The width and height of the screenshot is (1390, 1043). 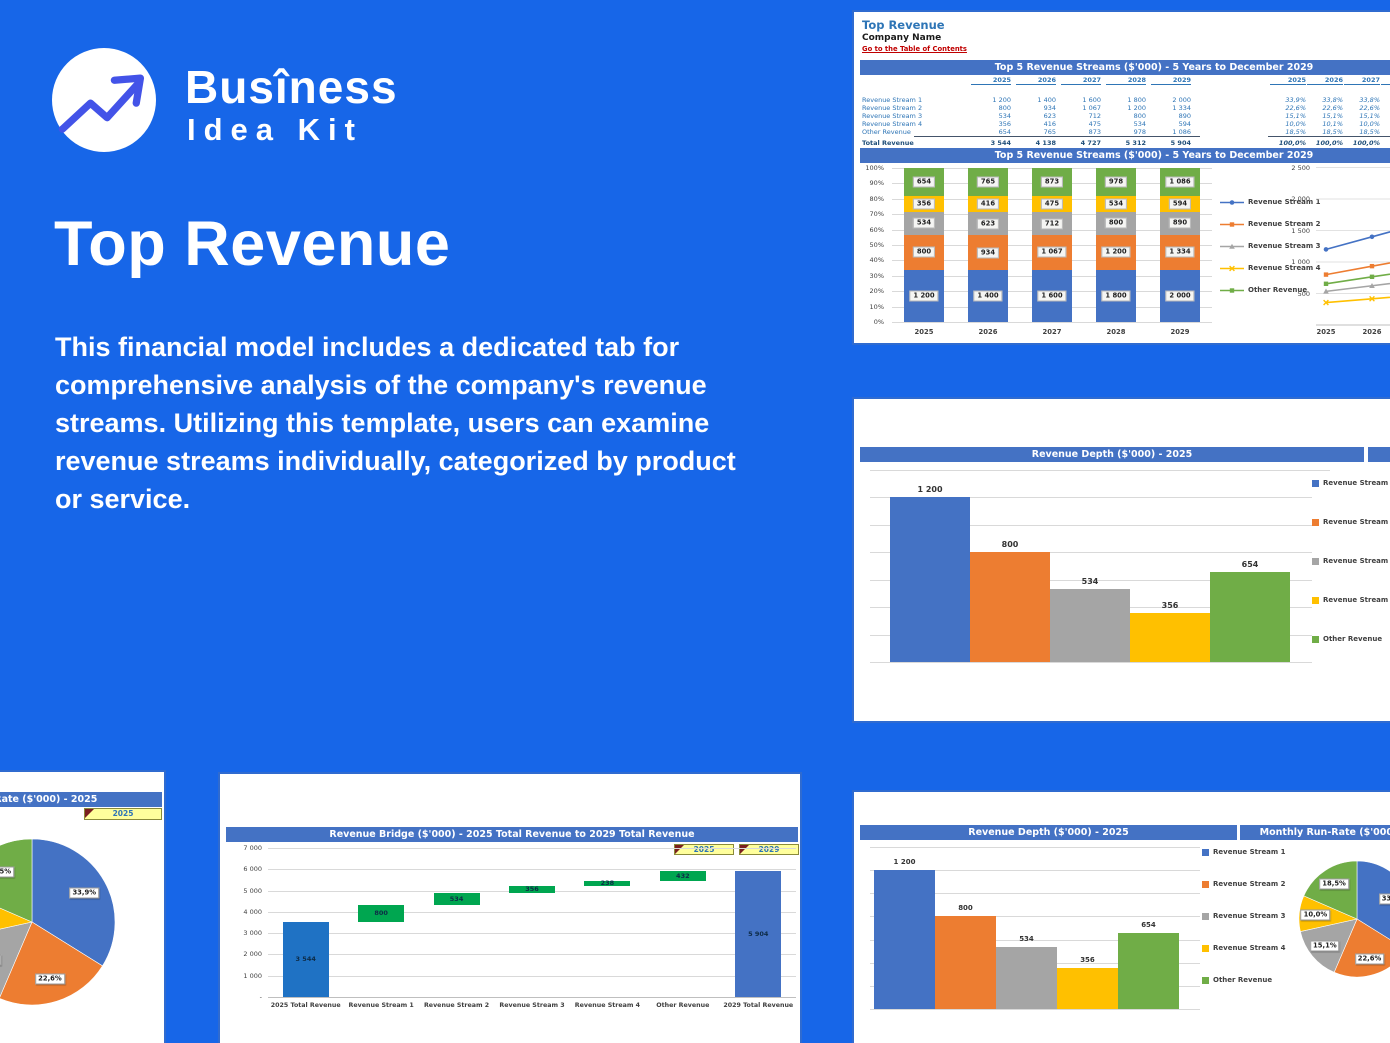 What do you see at coordinates (876, 183) in the screenshot?
I see `axis-label: 90%` at bounding box center [876, 183].